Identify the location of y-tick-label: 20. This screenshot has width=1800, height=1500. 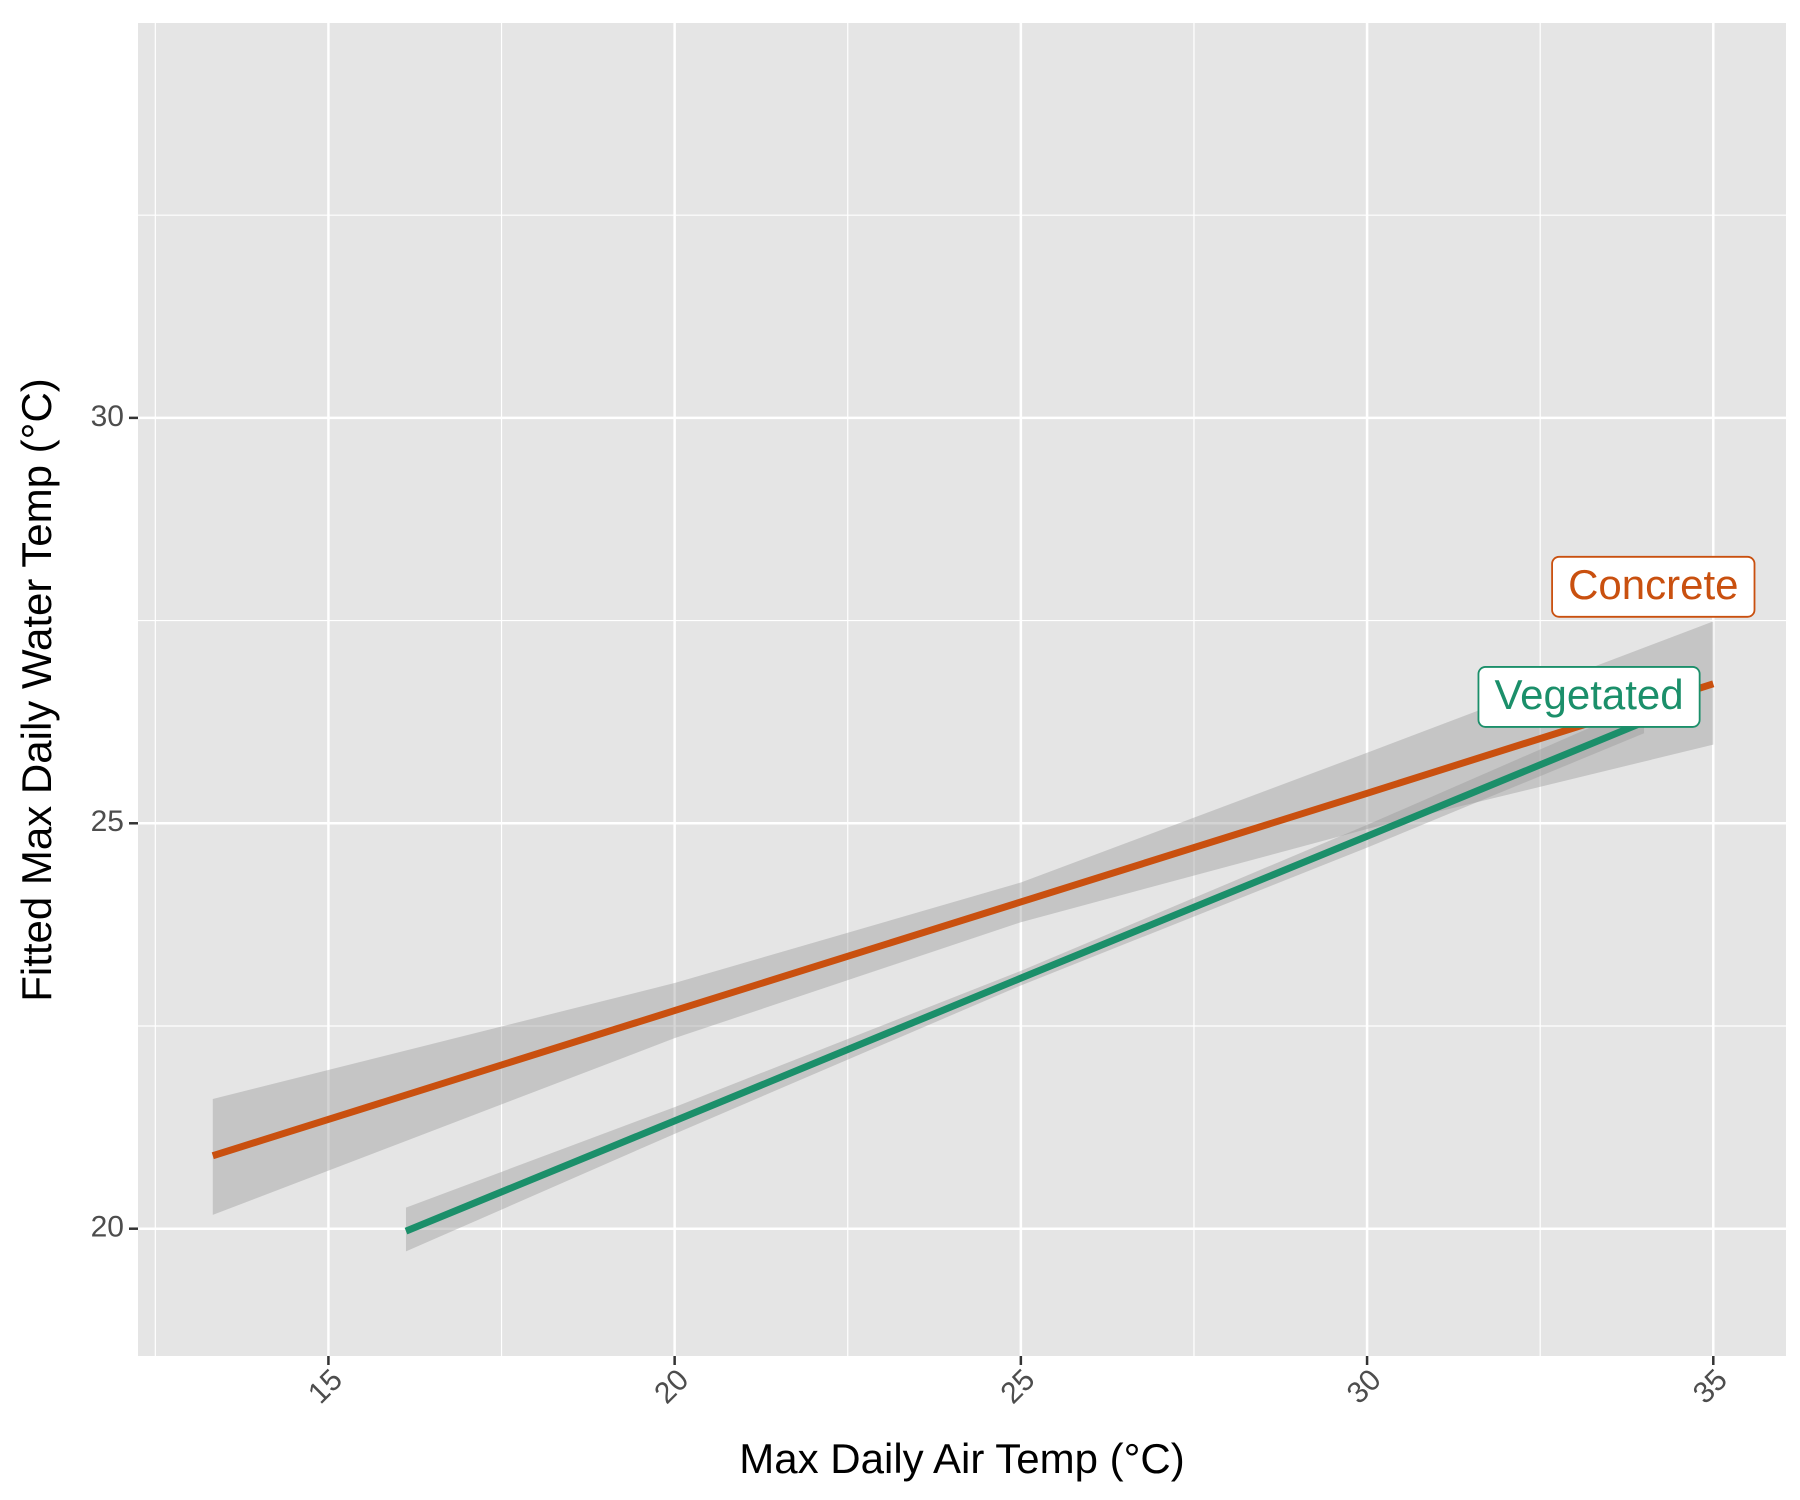
(107, 1227).